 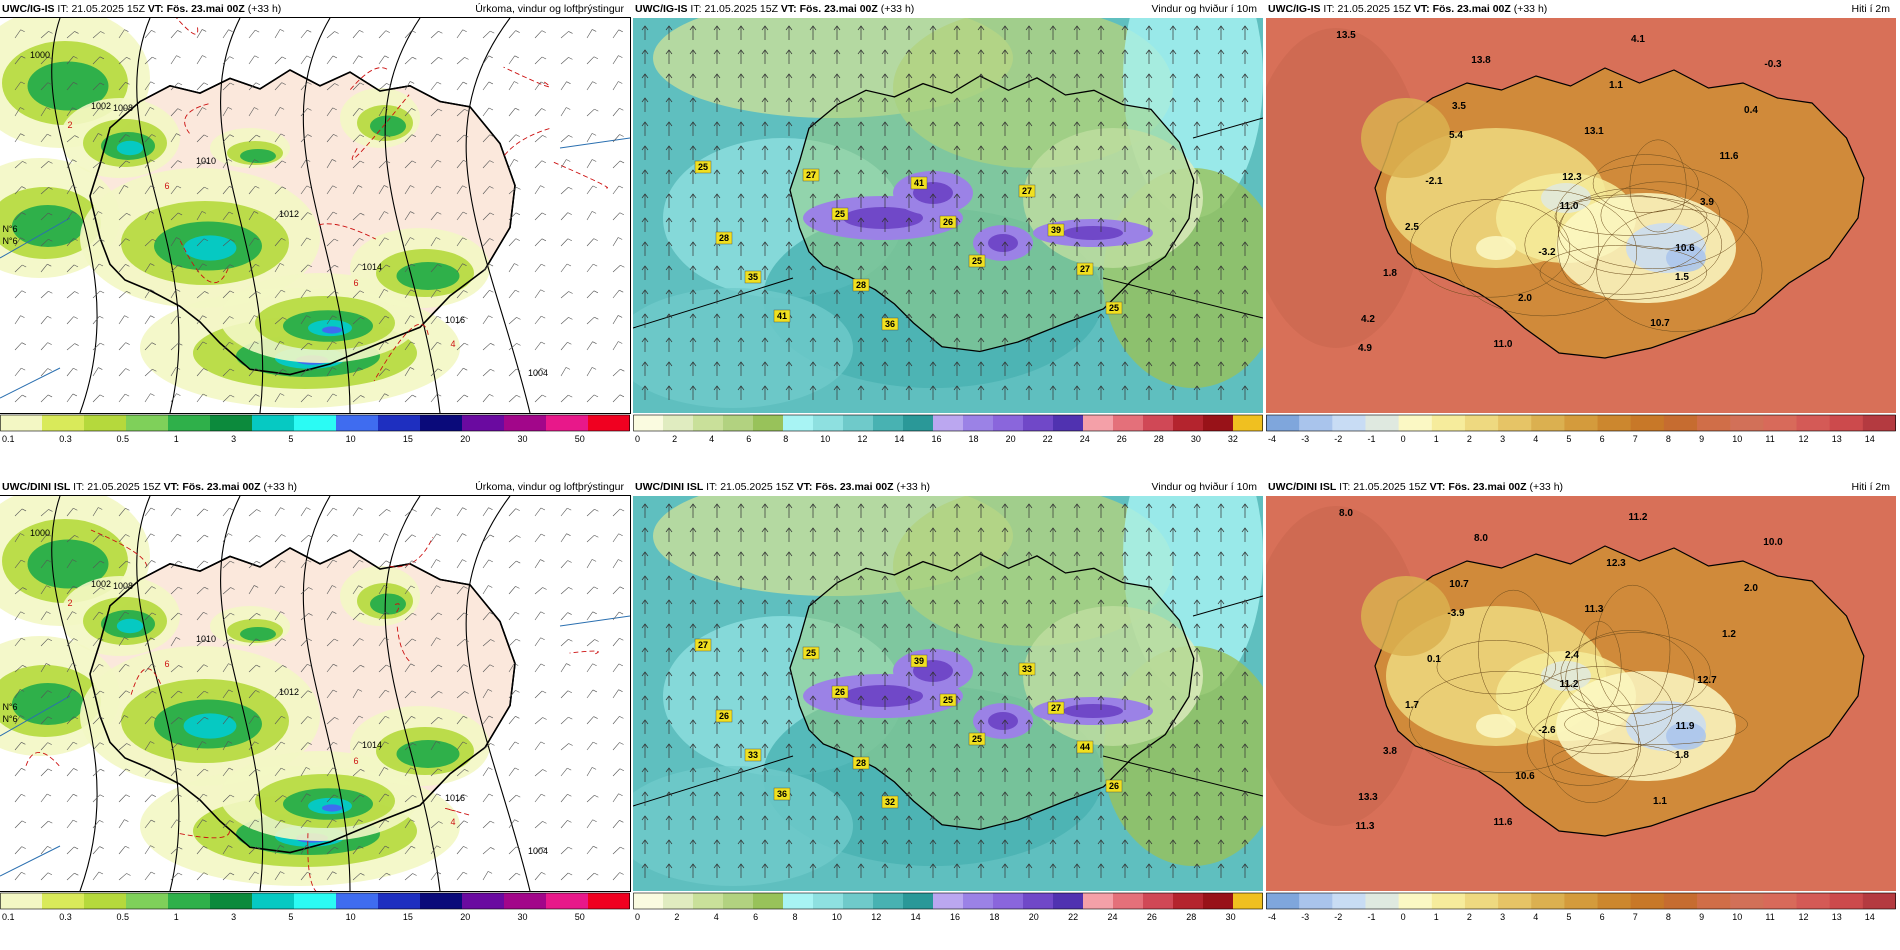 I want to click on colorbar-tick: 0.3, so click(x=65, y=439).